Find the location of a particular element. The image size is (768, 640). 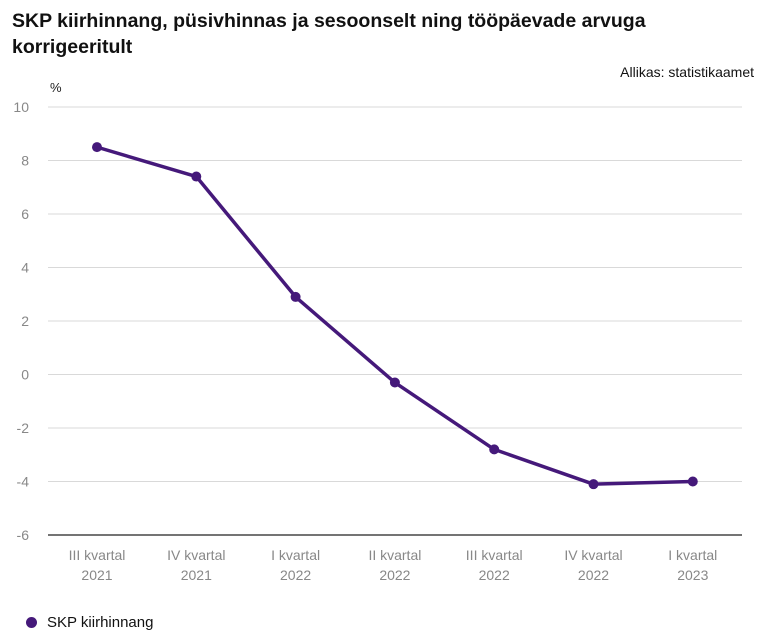

y-tick-label: 0 is located at coordinates (25, 375).